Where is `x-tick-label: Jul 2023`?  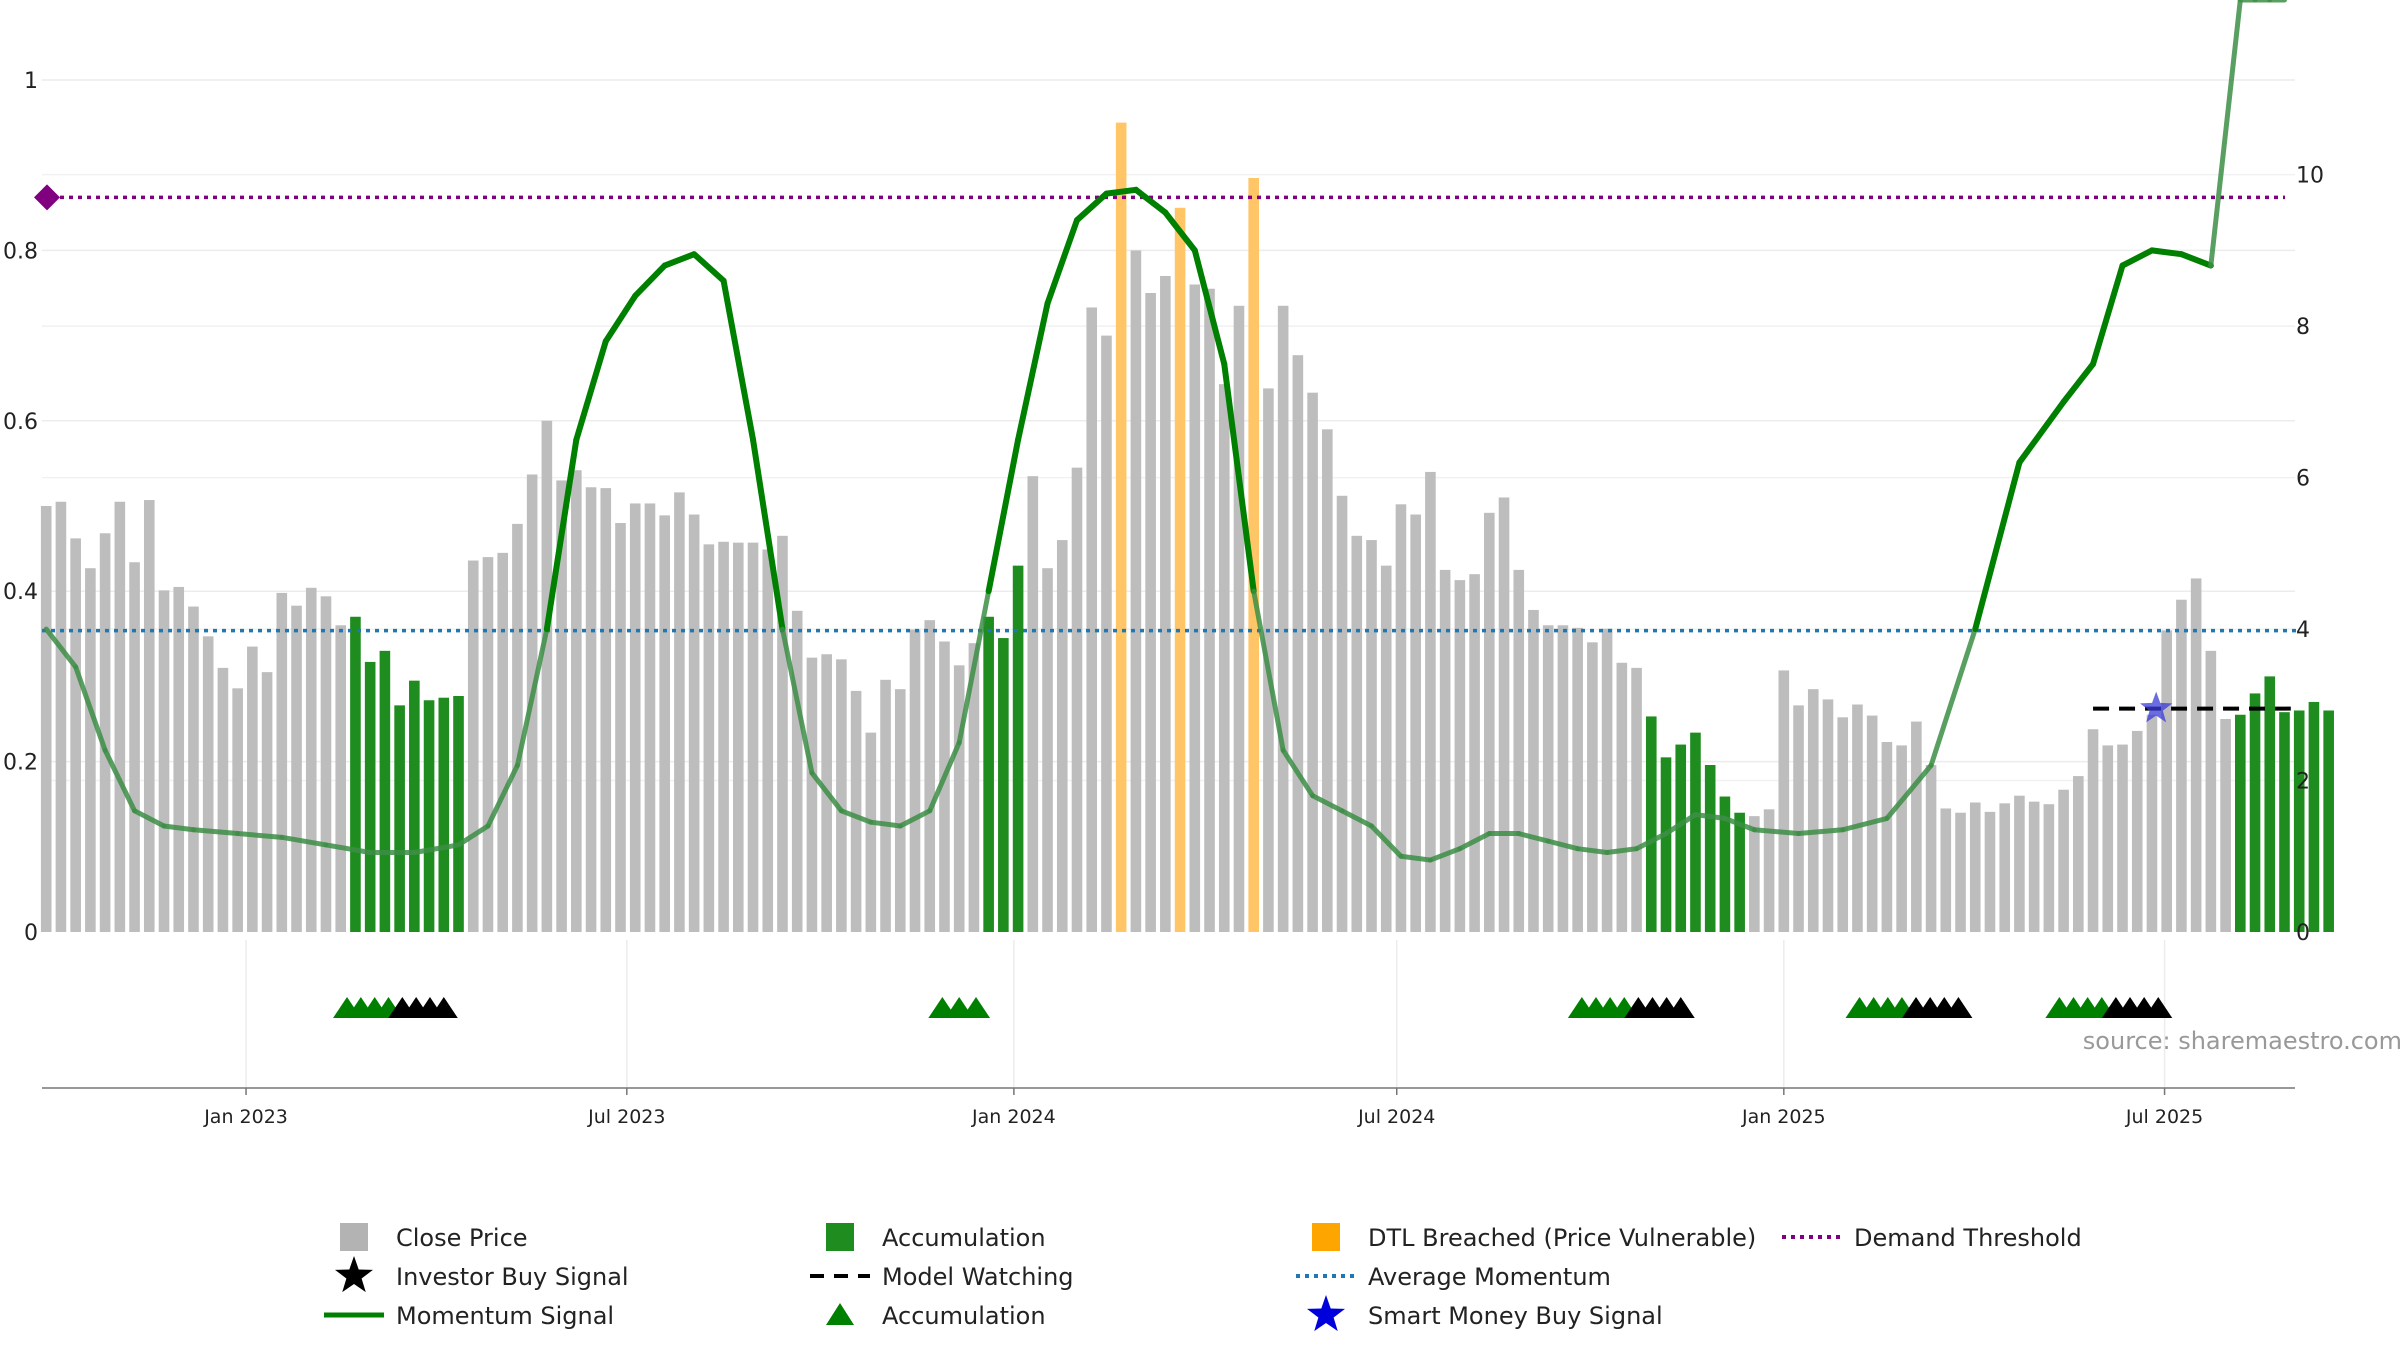 x-tick-label: Jul 2023 is located at coordinates (626, 1117).